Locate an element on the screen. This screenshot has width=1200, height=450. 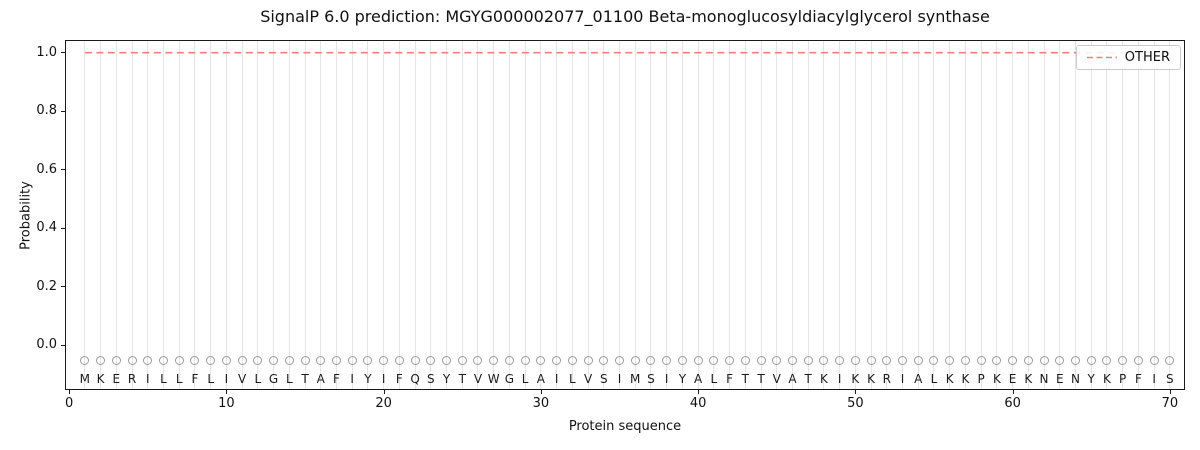
residue-letter: T is located at coordinates (808, 378).